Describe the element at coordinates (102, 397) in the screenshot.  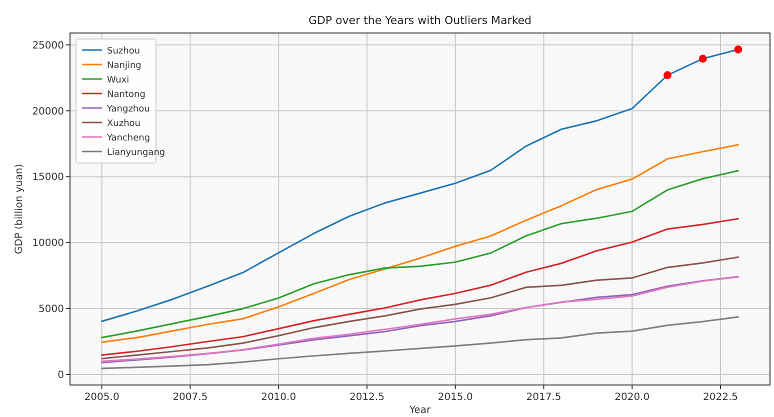
I see `x-tick-label: 2005.0` at that location.